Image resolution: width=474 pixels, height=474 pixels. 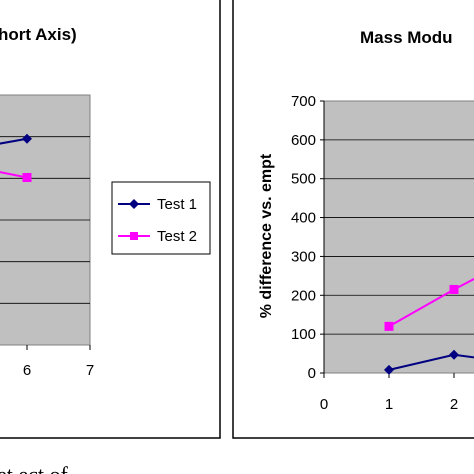 What do you see at coordinates (303, 140) in the screenshot?
I see `right-y-tick-label: 600` at bounding box center [303, 140].